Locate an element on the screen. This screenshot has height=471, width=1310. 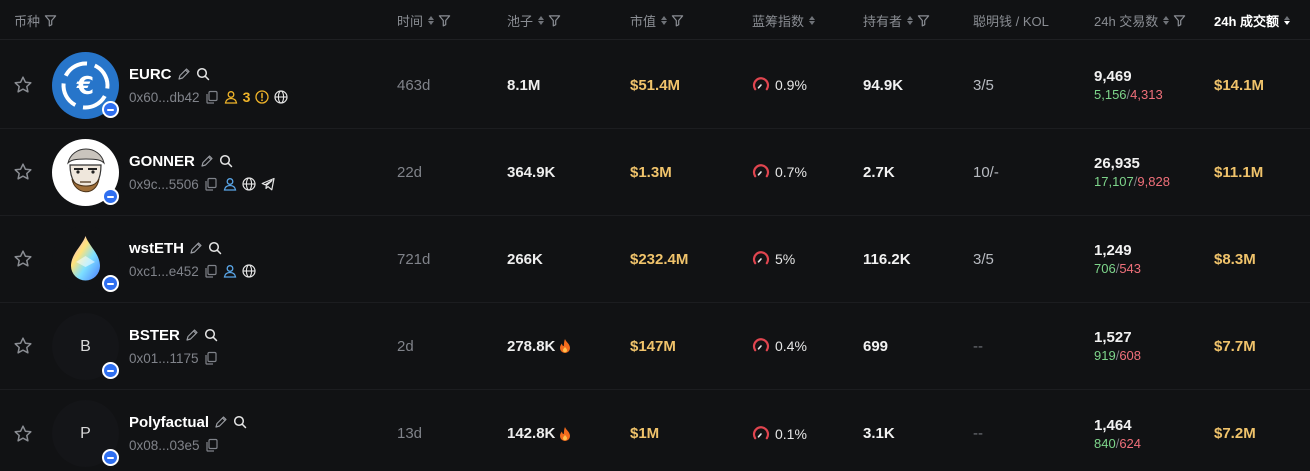
tx-buys: 5,156 is located at coordinates (1110, 94).